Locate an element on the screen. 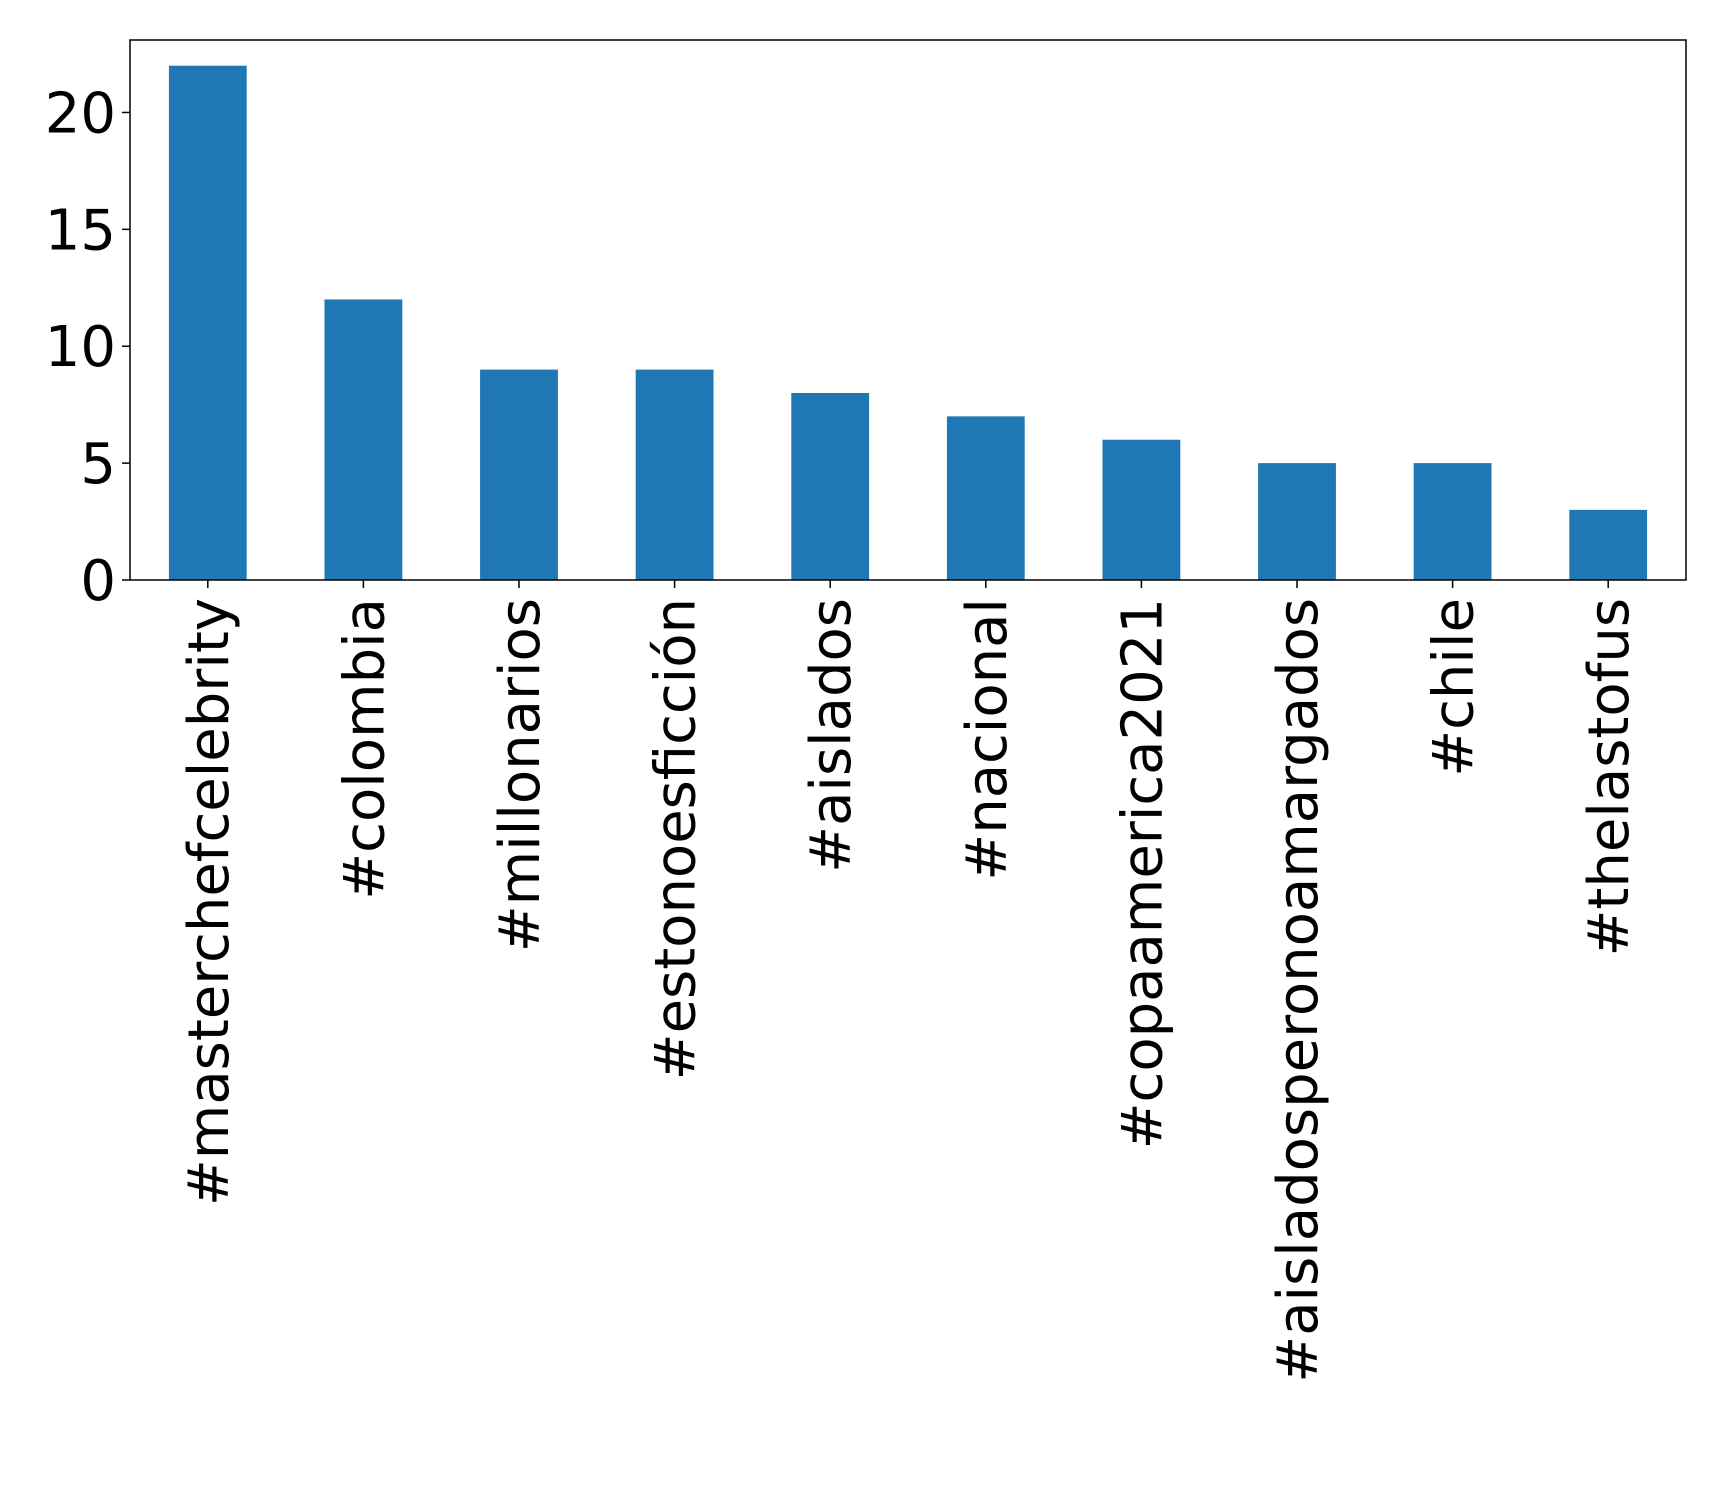 The width and height of the screenshot is (1719, 1503). y-tick-label-3: 15 is located at coordinates (80, 230).